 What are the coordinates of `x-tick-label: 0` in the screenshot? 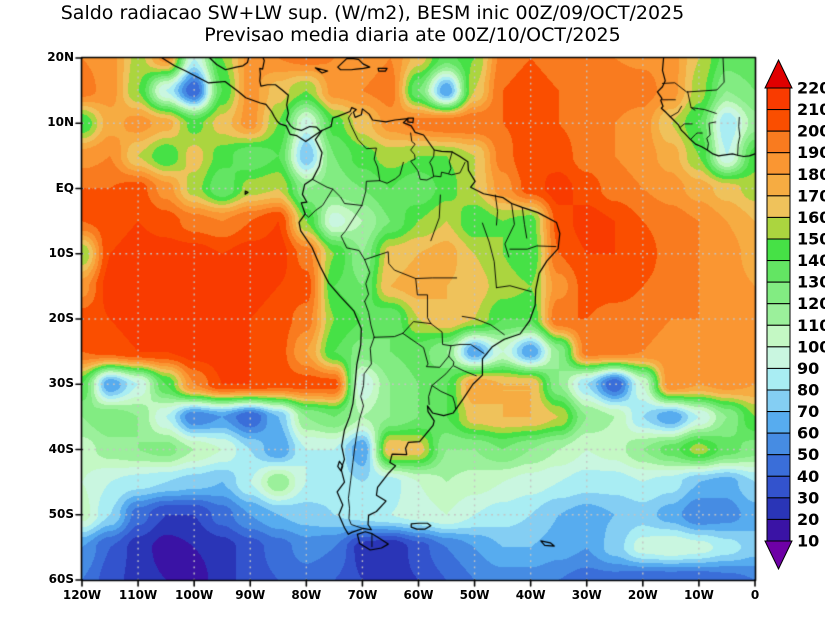 It's located at (755, 595).